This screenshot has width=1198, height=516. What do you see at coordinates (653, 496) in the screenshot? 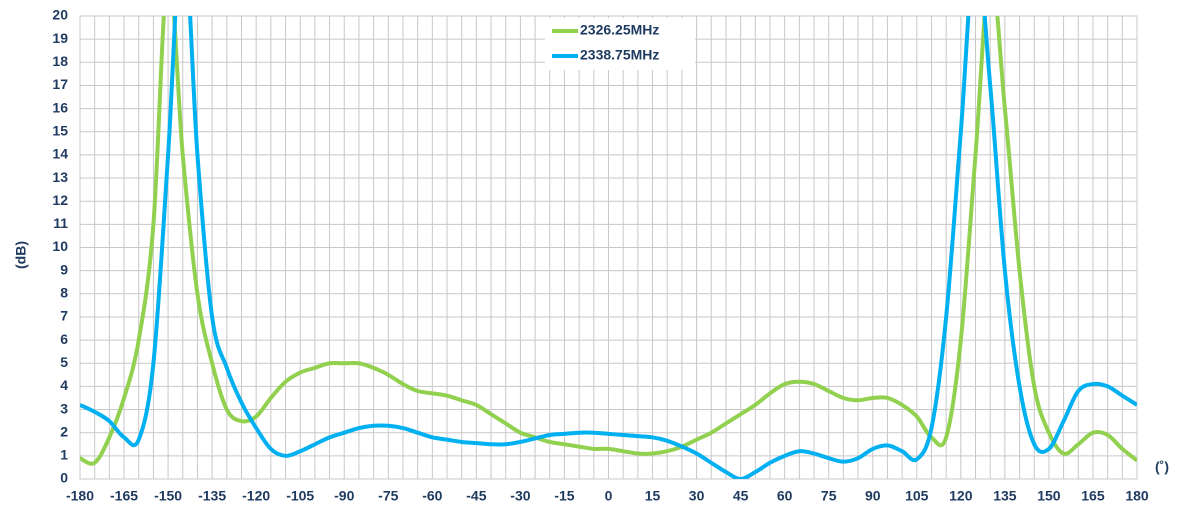
I see `x-tick-label: 15` at bounding box center [653, 496].